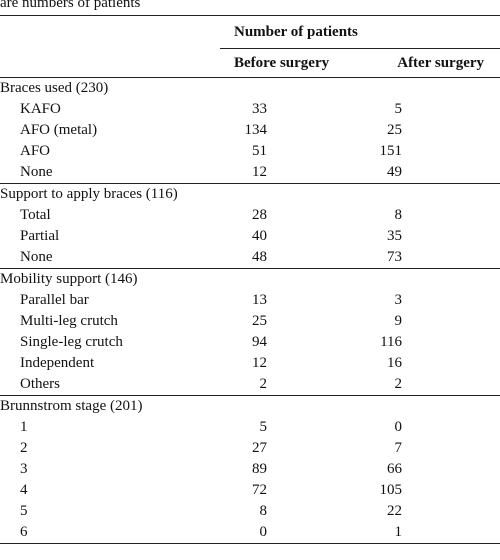  I want to click on after-surgery-value: 9, so click(398, 321).